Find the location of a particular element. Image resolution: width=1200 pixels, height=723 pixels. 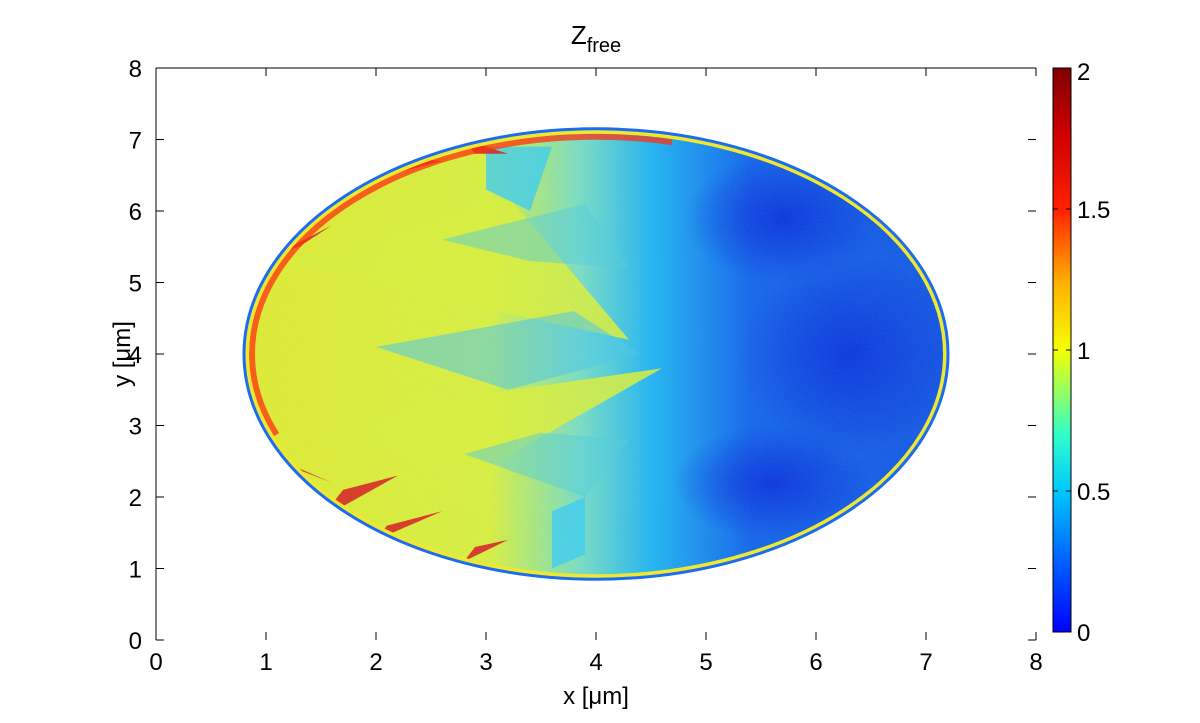

y-tick-label: 2 is located at coordinates (135, 498).